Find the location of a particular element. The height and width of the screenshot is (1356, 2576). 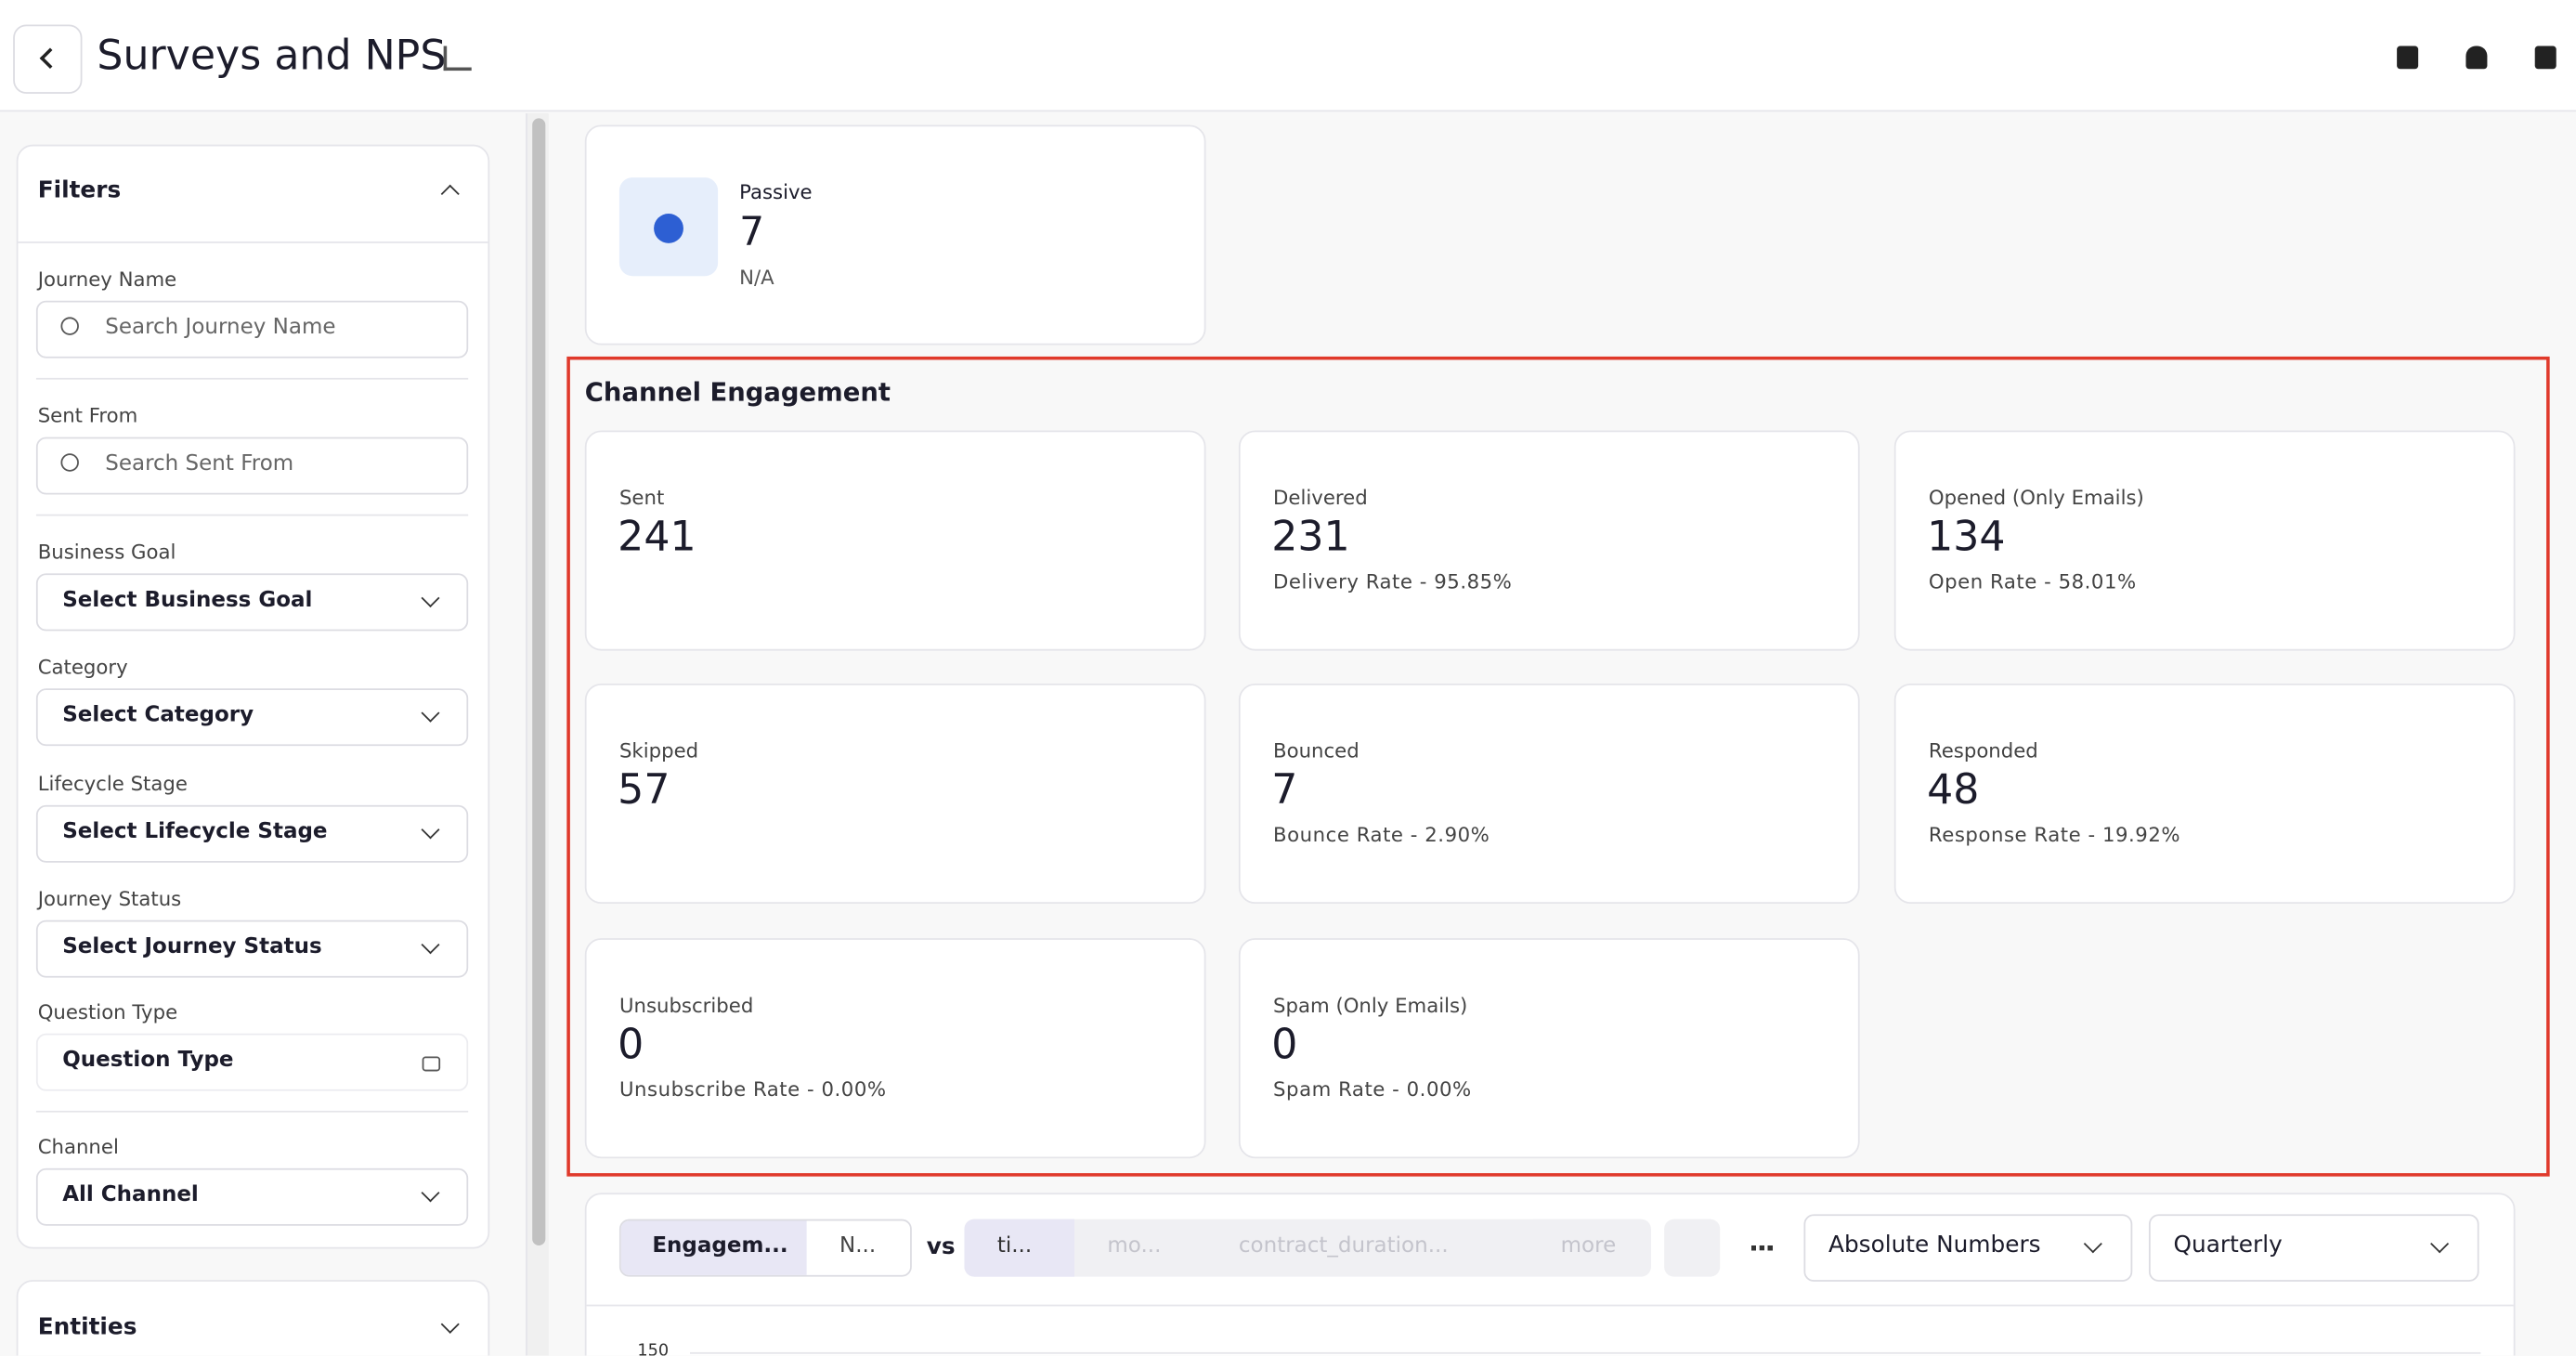

passive-sub: N/A is located at coordinates (756, 278).